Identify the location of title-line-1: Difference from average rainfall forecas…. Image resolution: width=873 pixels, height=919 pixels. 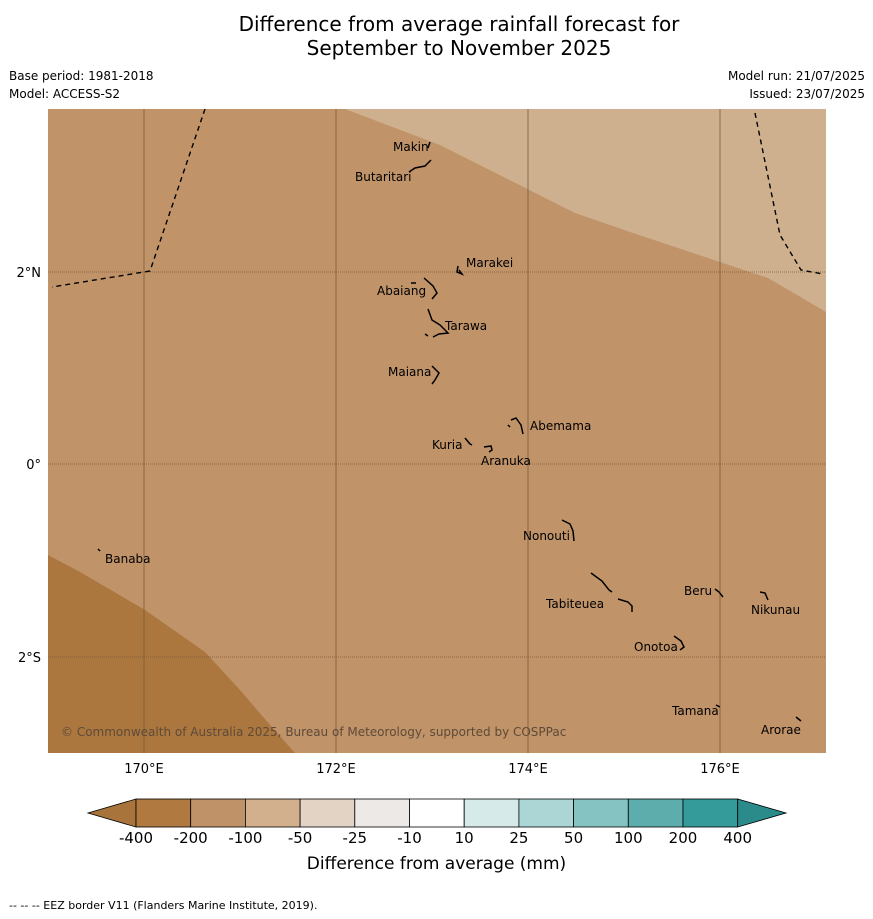
(459, 24).